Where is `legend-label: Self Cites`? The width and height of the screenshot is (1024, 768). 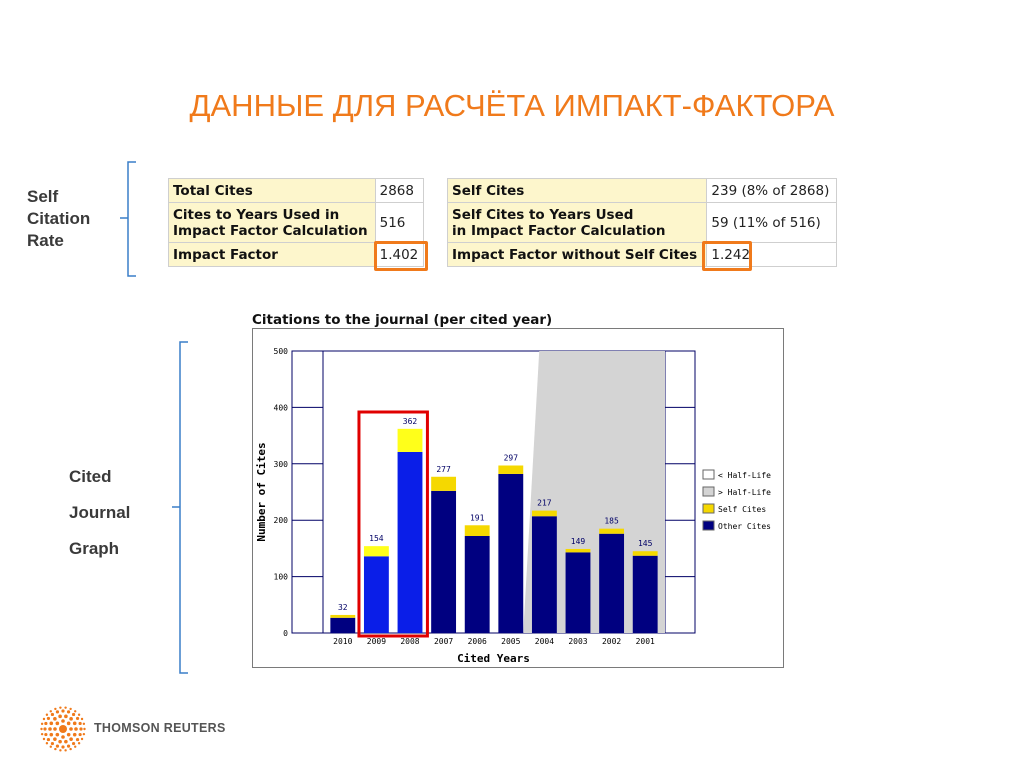 legend-label: Self Cites is located at coordinates (742, 509).